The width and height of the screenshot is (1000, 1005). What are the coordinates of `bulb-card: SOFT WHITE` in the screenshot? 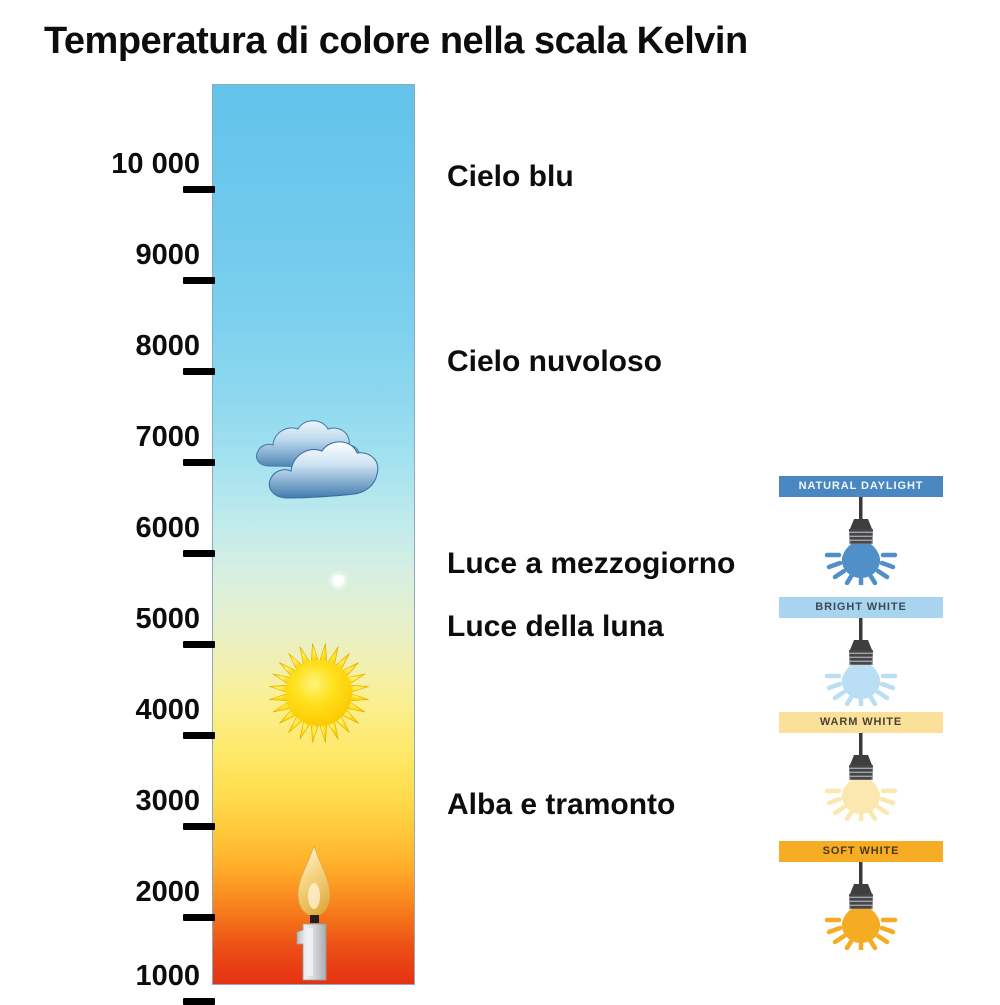 It's located at (861, 895).